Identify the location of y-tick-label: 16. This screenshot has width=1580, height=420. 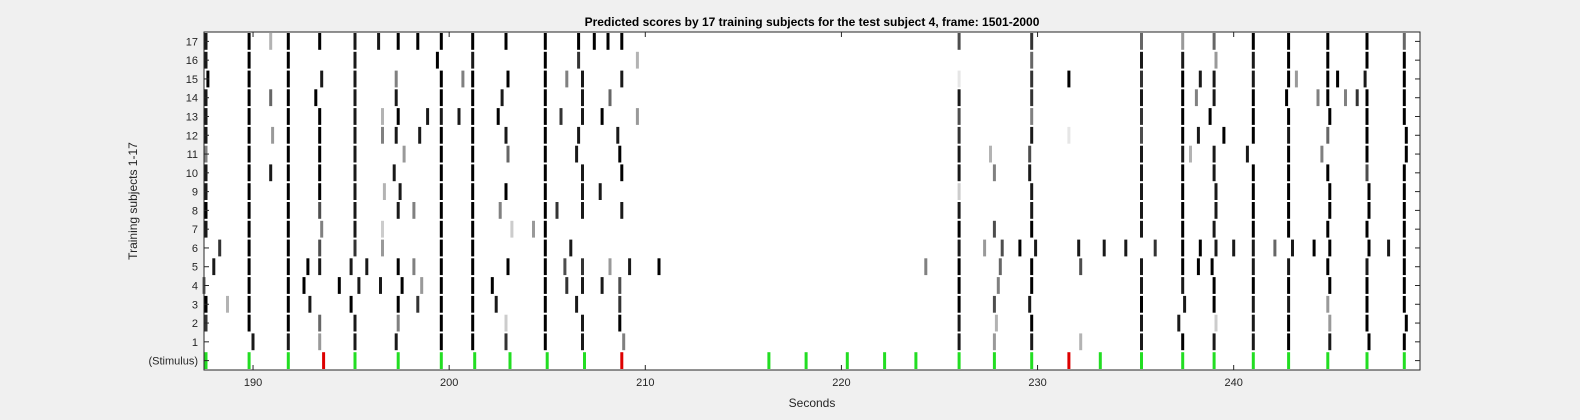
(192, 61).